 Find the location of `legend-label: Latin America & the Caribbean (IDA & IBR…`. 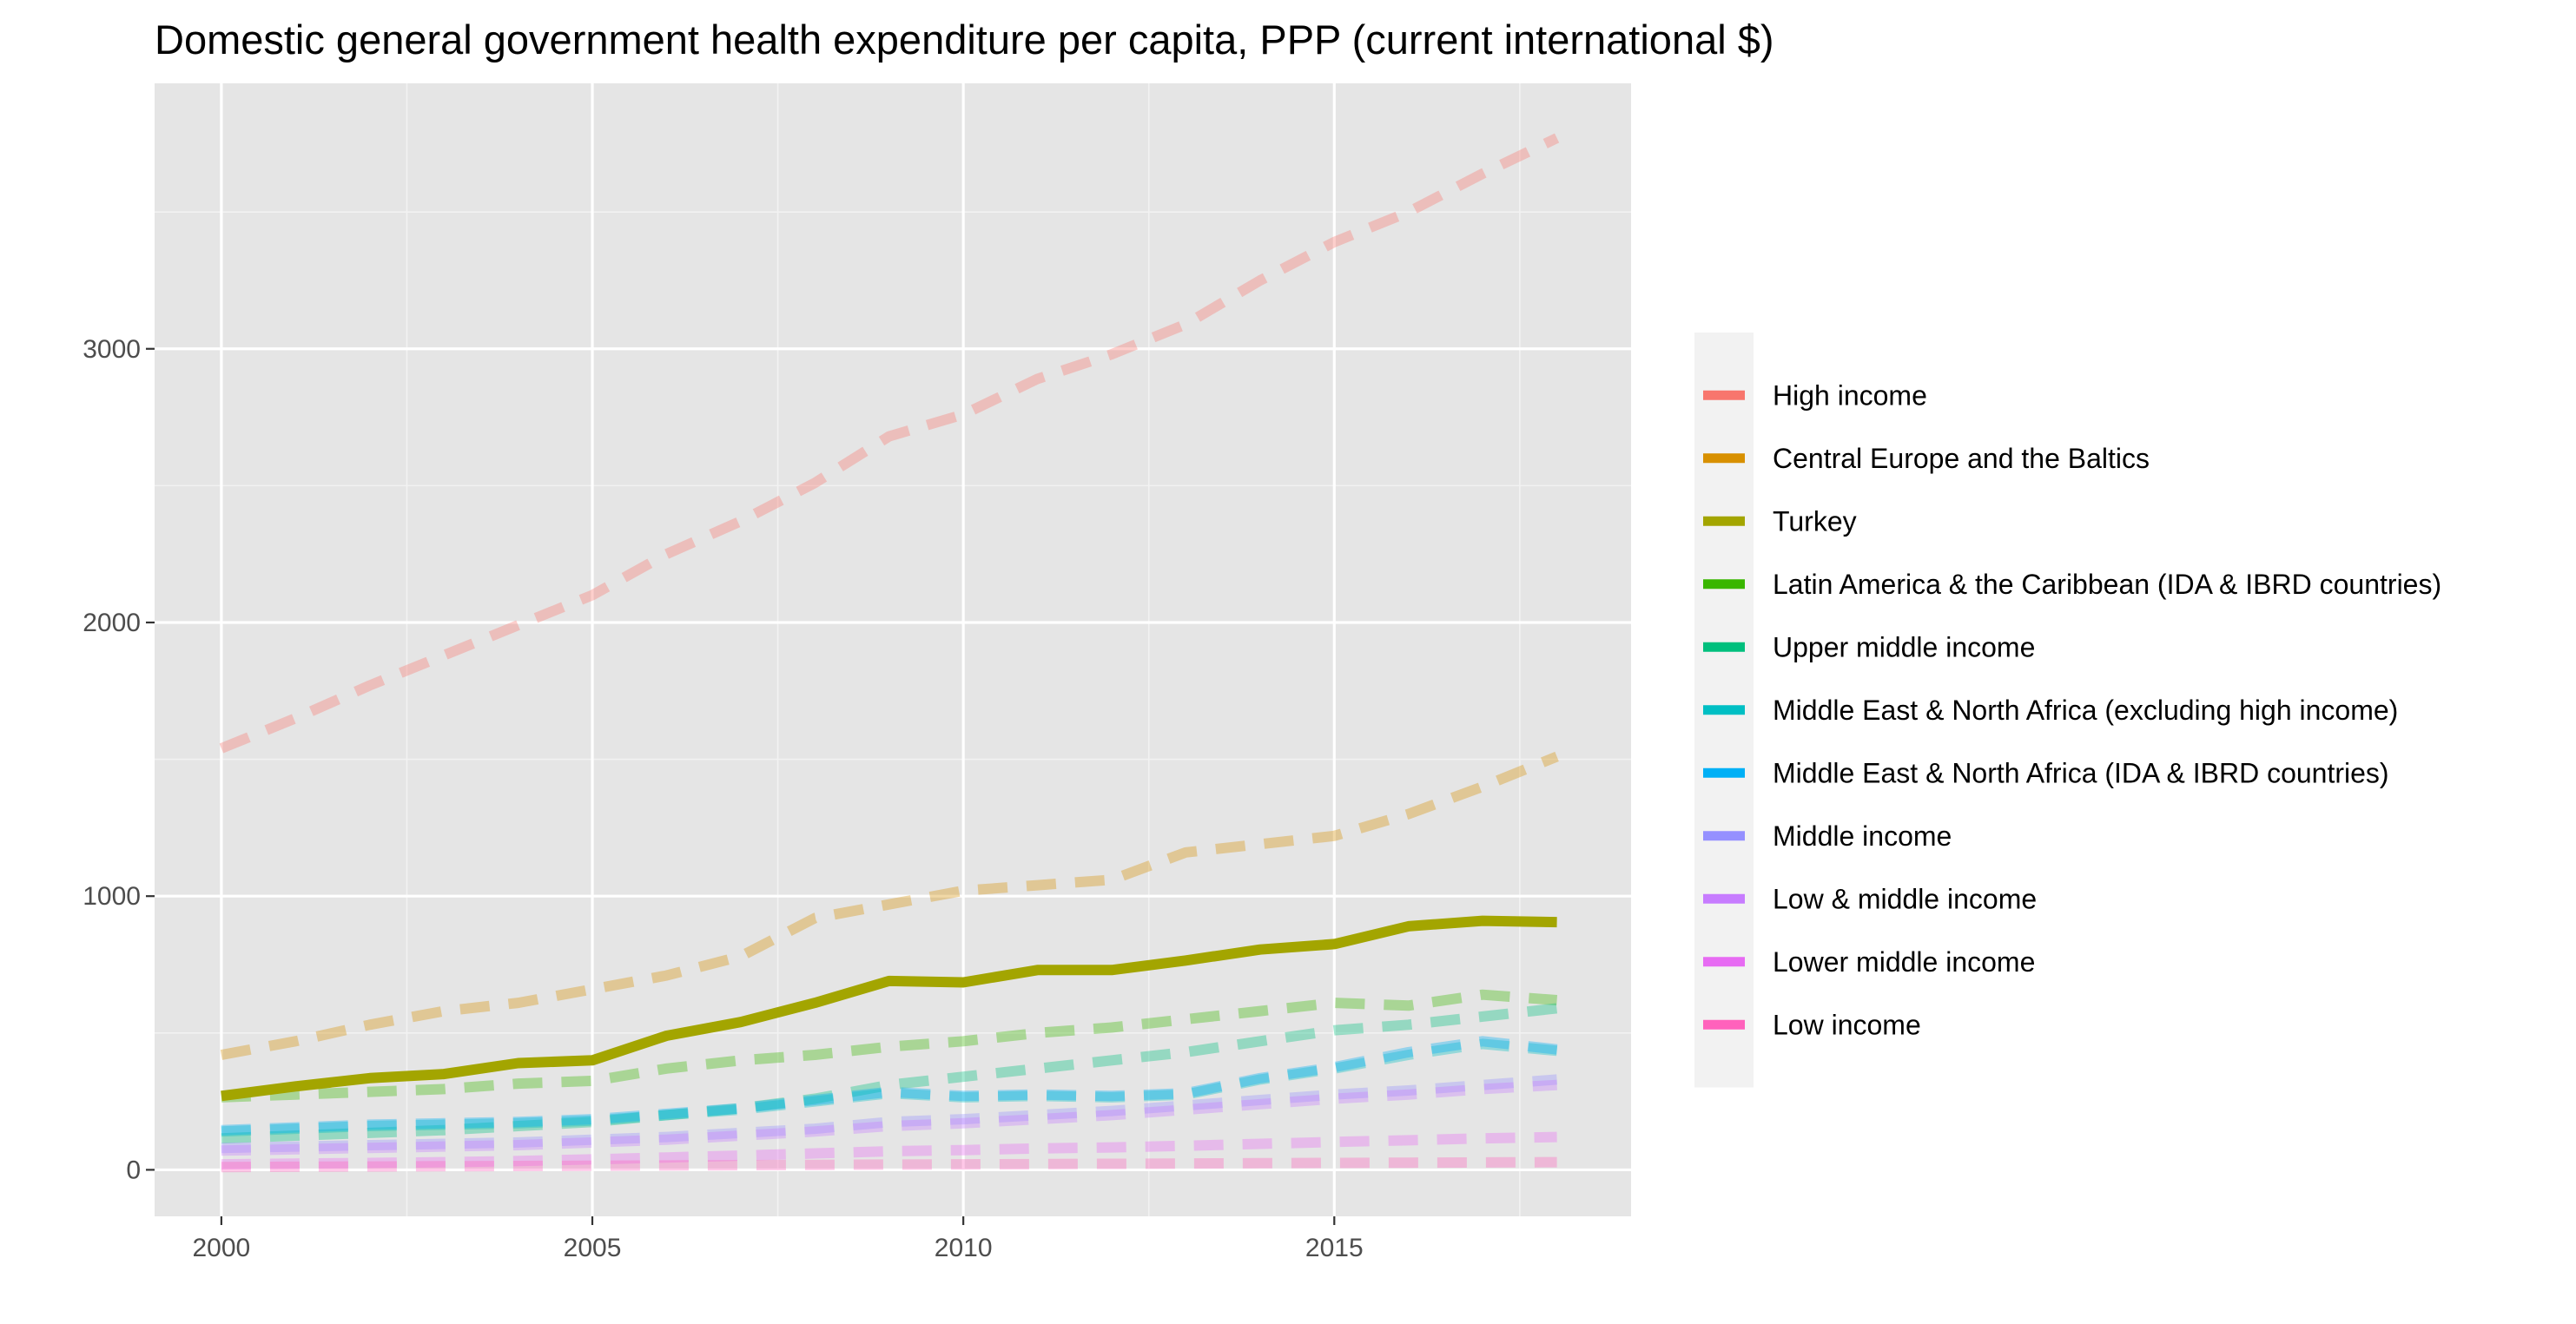

legend-label: Latin America & the Caribbean (IDA & IBR… is located at coordinates (2107, 585).